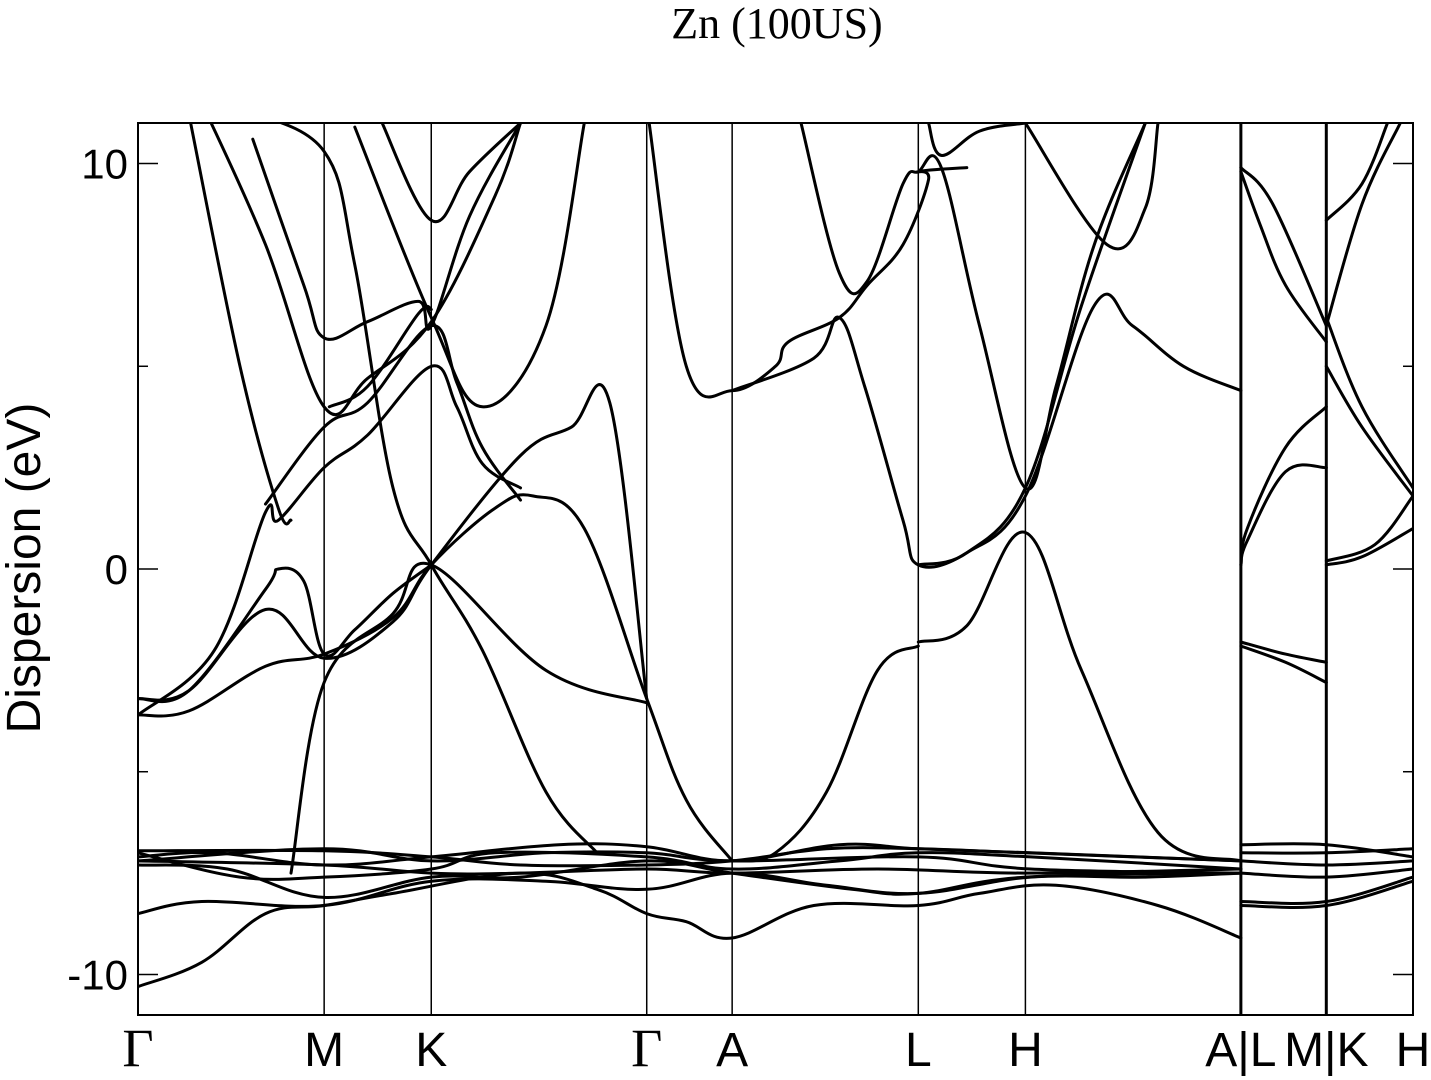  I want to click on chart-title: Zn (100US), so click(776, 24).